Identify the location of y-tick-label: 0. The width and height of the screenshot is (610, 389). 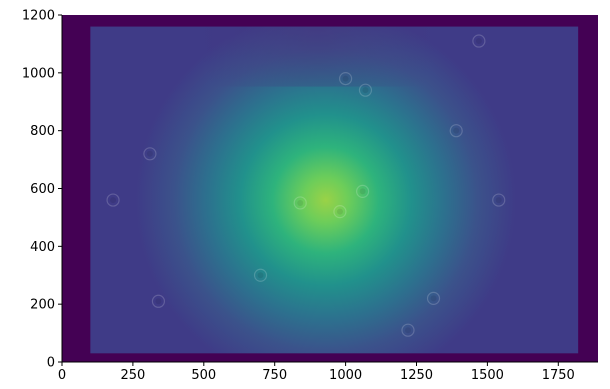
(51, 363).